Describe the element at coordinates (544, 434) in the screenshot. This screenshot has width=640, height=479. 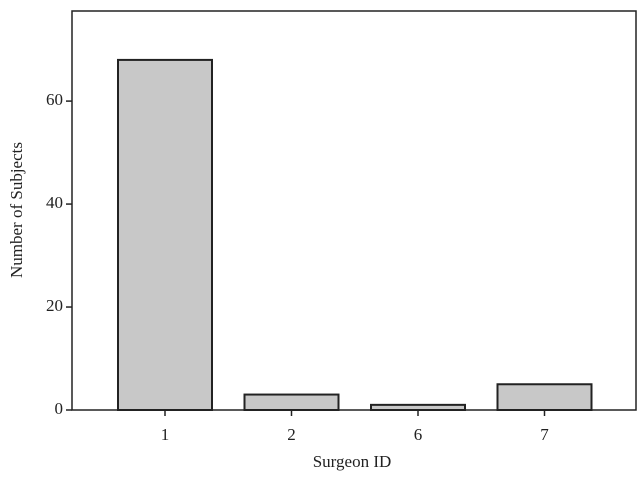
I see `x-tick-label: 7` at that location.